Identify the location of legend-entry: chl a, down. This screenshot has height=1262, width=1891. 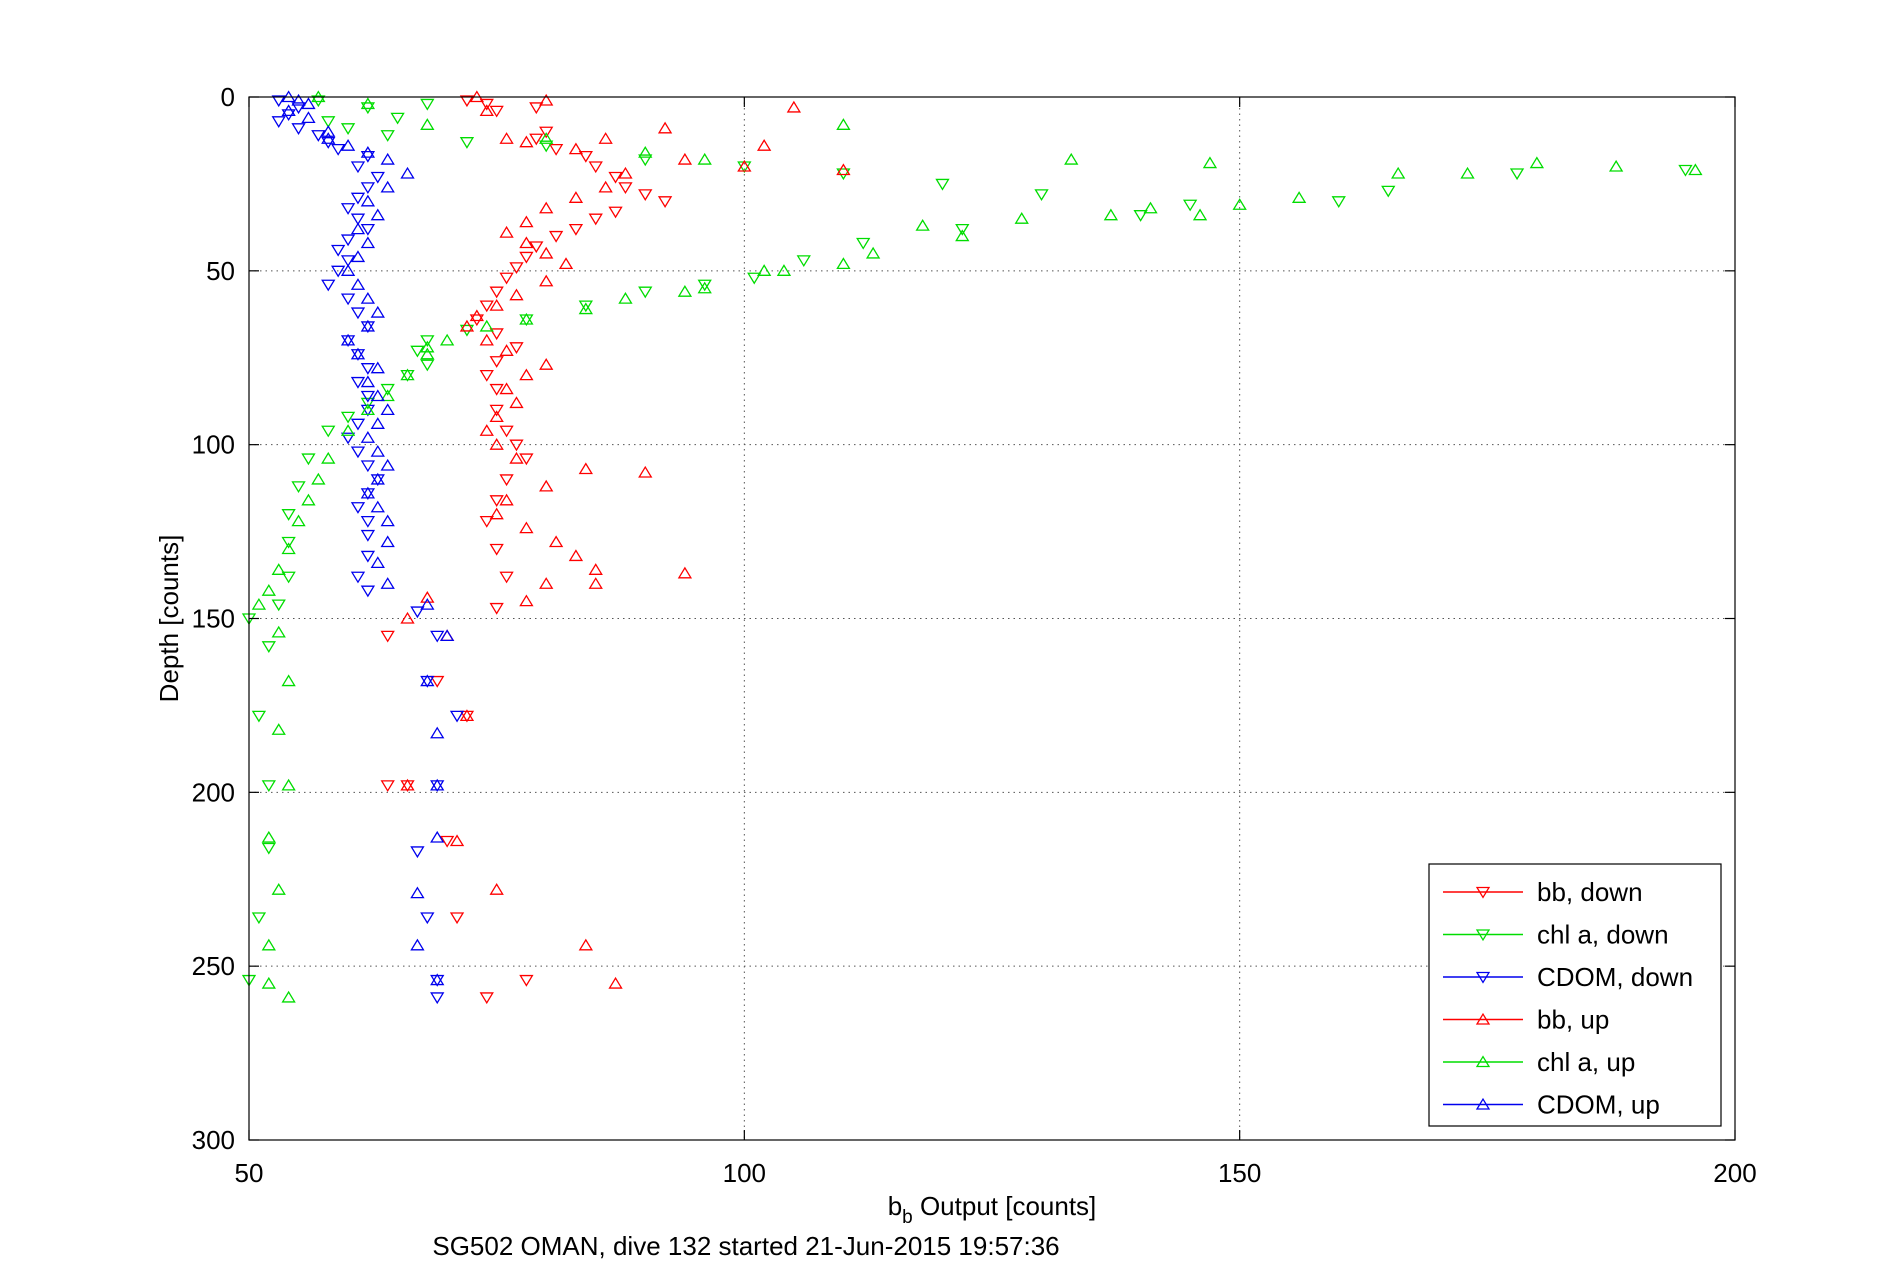
(1556, 935).